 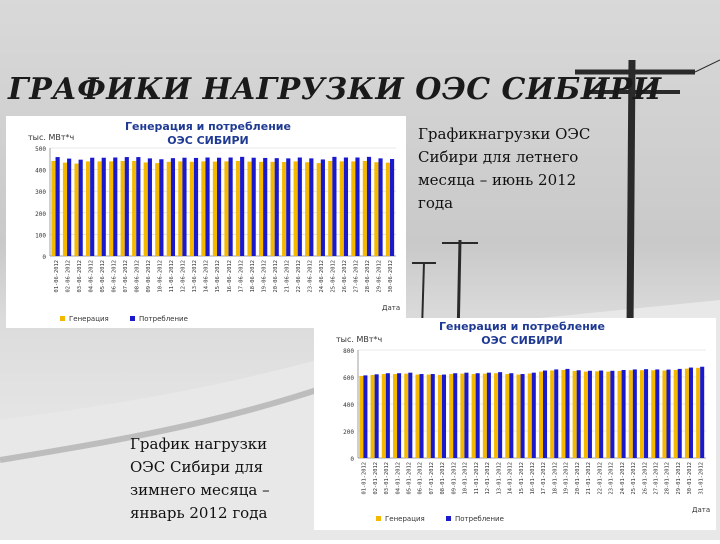 What do you see at coordinates (311, 276) in the screenshot?
I see `x-tick-label: 23-06-2012` at bounding box center [311, 276].